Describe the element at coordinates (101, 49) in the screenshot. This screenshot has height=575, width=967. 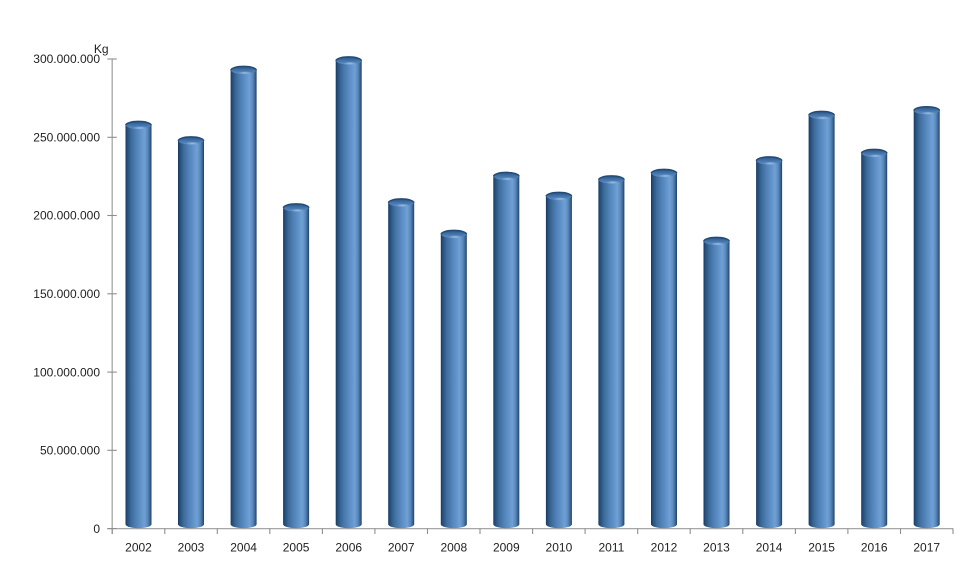
I see `svg-text: Kg` at that location.